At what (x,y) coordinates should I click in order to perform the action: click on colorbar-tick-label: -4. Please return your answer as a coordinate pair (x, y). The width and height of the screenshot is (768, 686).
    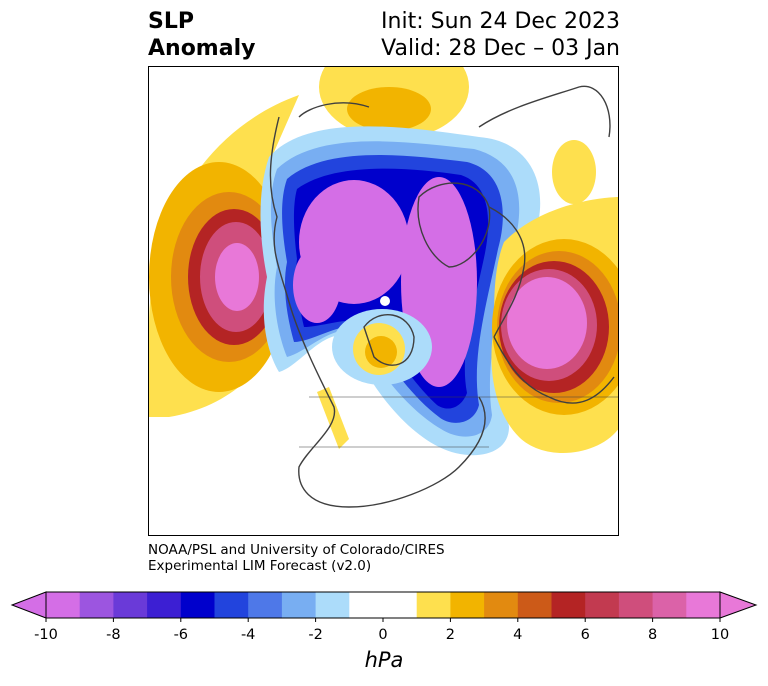
    Looking at the image, I should click on (248, 635).